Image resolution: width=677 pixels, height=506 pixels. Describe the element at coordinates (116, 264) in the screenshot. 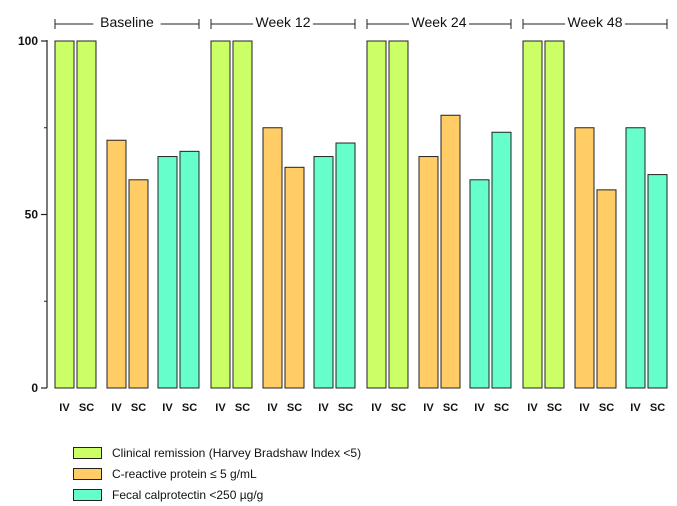

I see `bar-baseline-c-reactive-protein-5-iv` at that location.